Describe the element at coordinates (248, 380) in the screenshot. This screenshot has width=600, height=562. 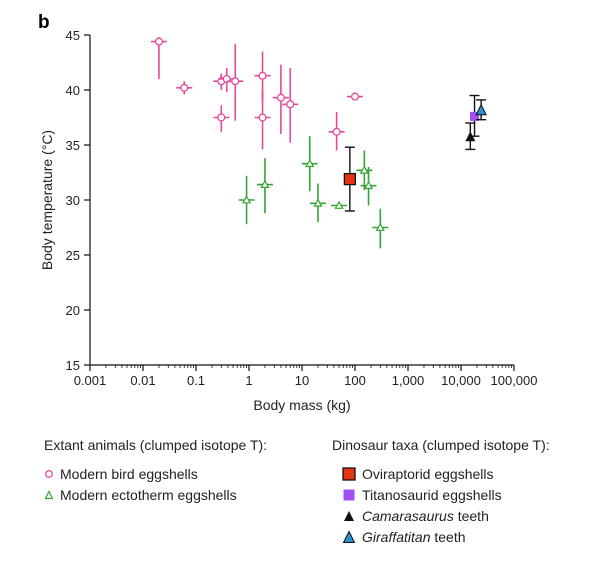
I see `x-tick-label: 1` at that location.